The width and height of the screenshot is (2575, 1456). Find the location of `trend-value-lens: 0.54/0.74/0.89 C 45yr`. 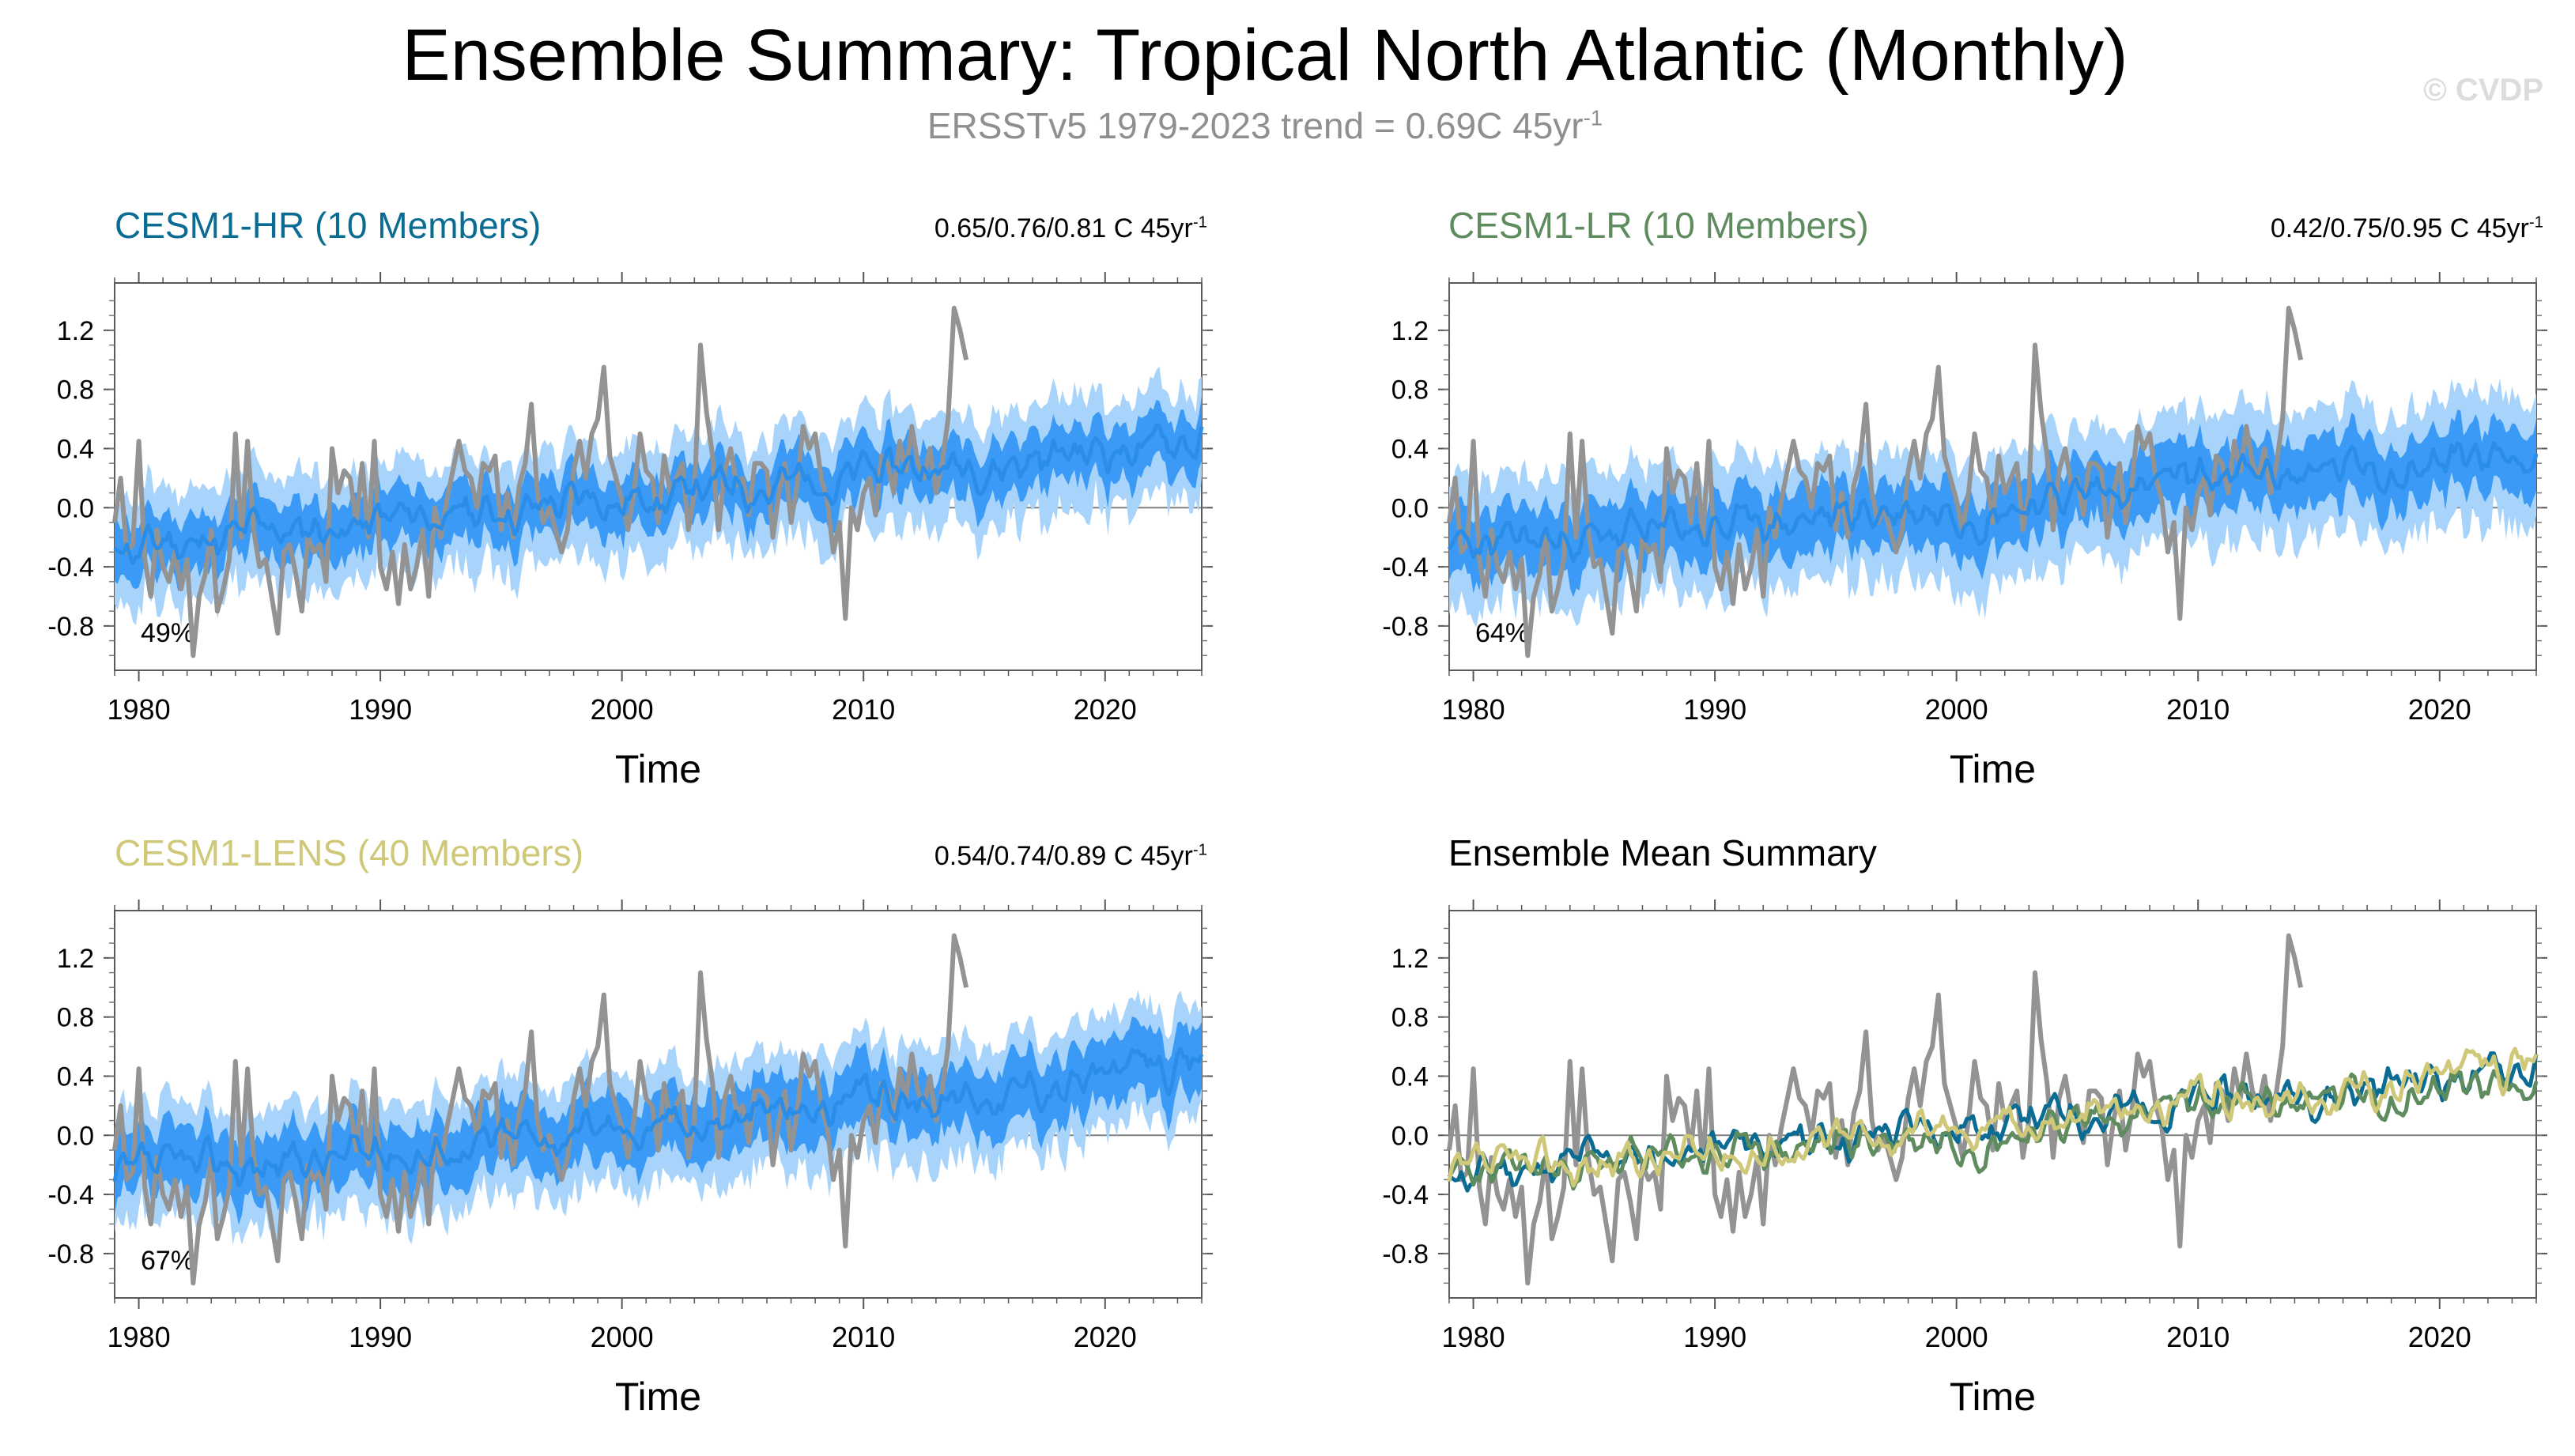

trend-value-lens: 0.54/0.74/0.89 C 45yr is located at coordinates (1063, 856).